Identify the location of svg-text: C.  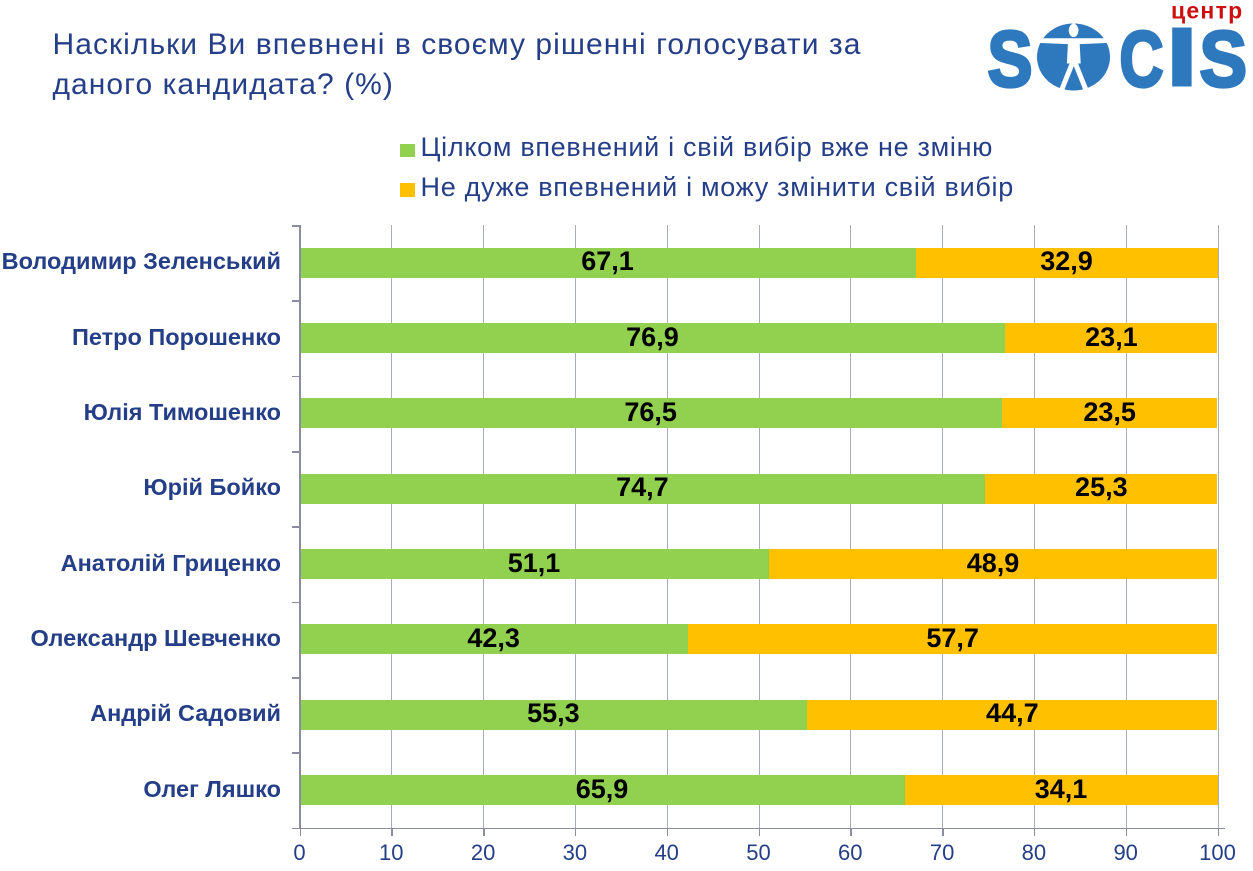
(1142, 57).